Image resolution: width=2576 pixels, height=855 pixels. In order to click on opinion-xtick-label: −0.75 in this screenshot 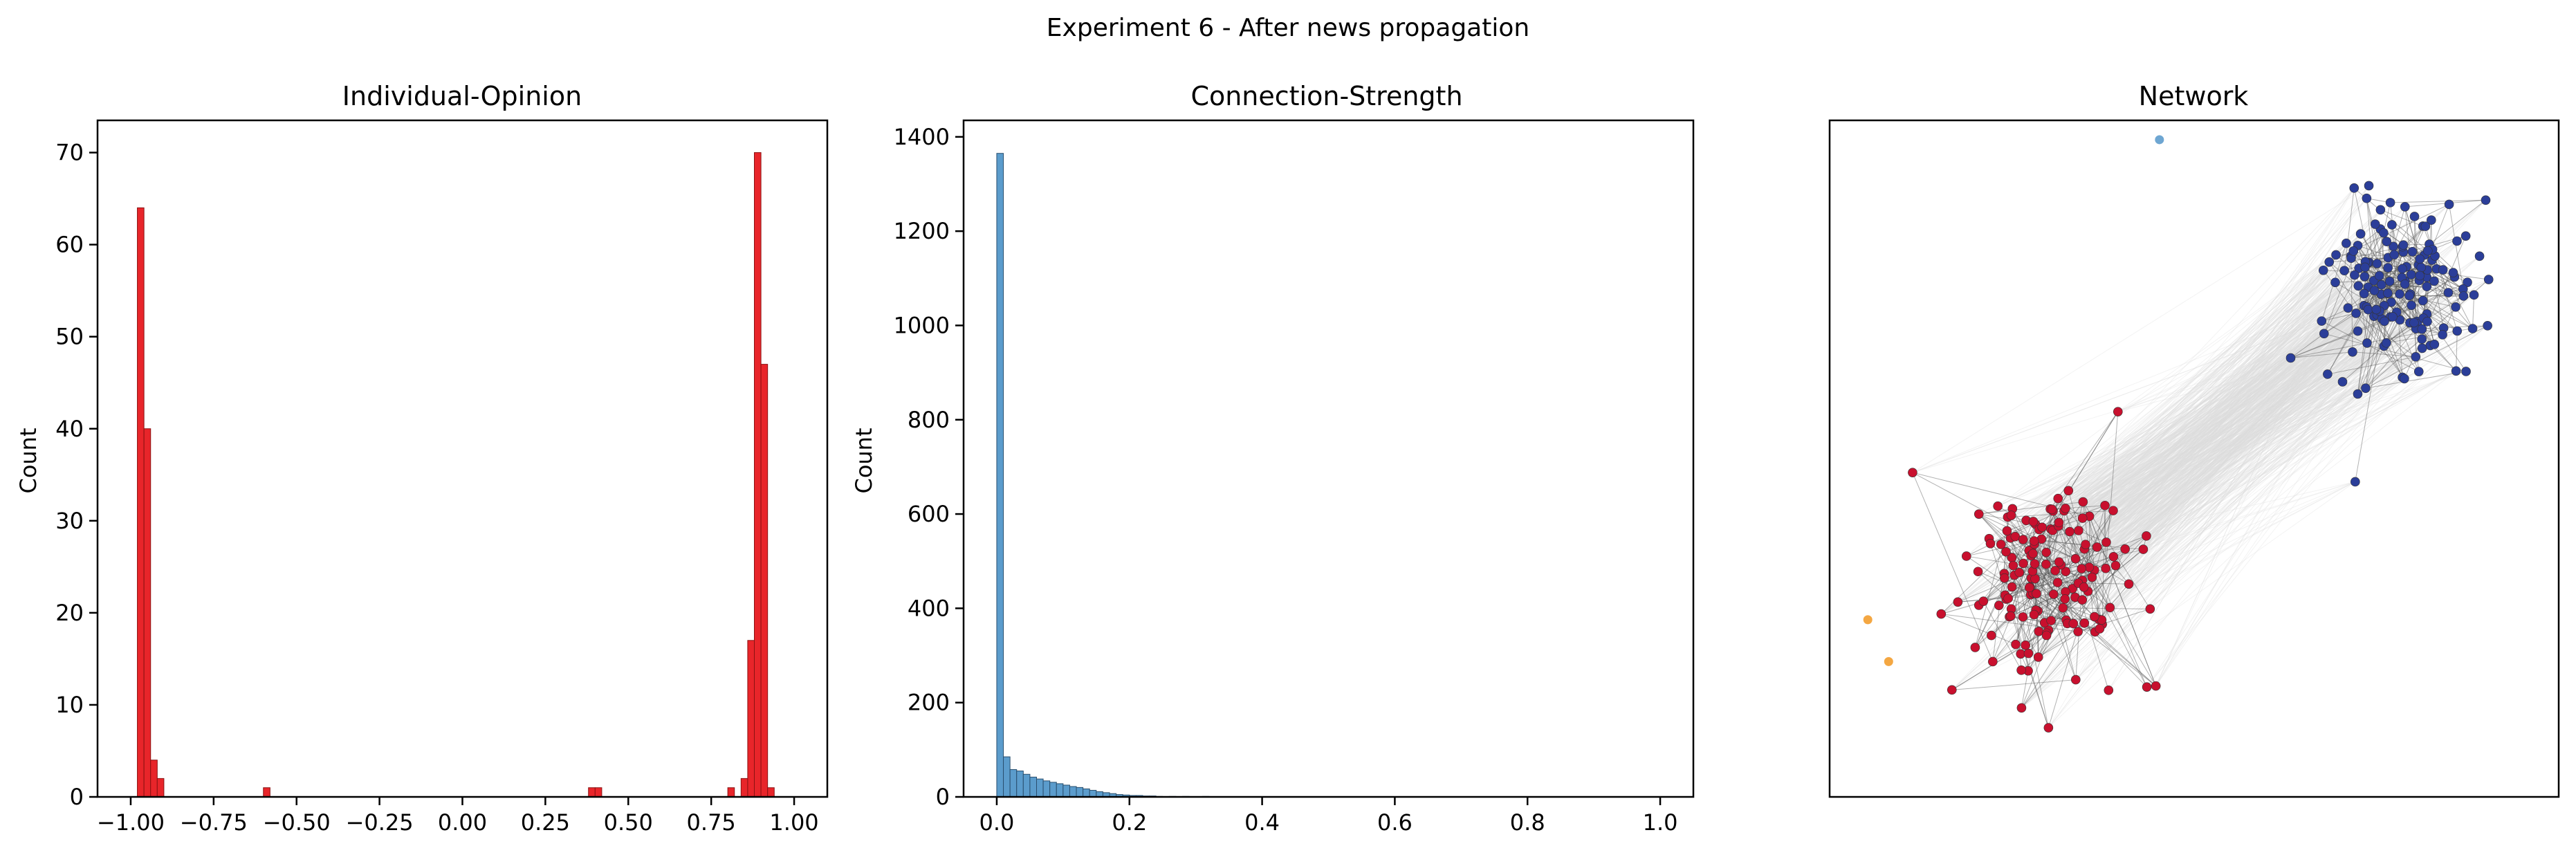, I will do `click(214, 822)`.